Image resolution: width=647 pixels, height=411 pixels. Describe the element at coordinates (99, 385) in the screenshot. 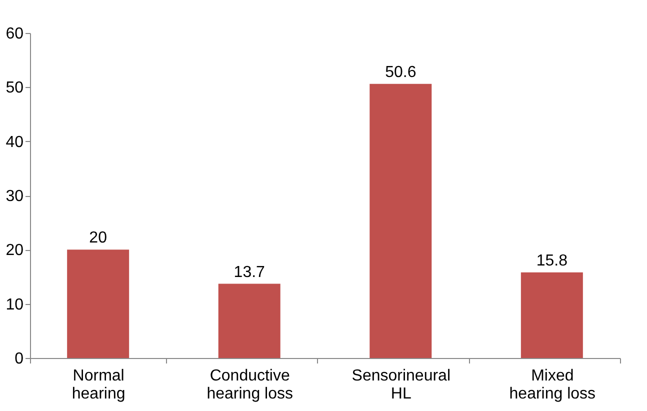

I see `x-tick-label: Normal hearing` at that location.